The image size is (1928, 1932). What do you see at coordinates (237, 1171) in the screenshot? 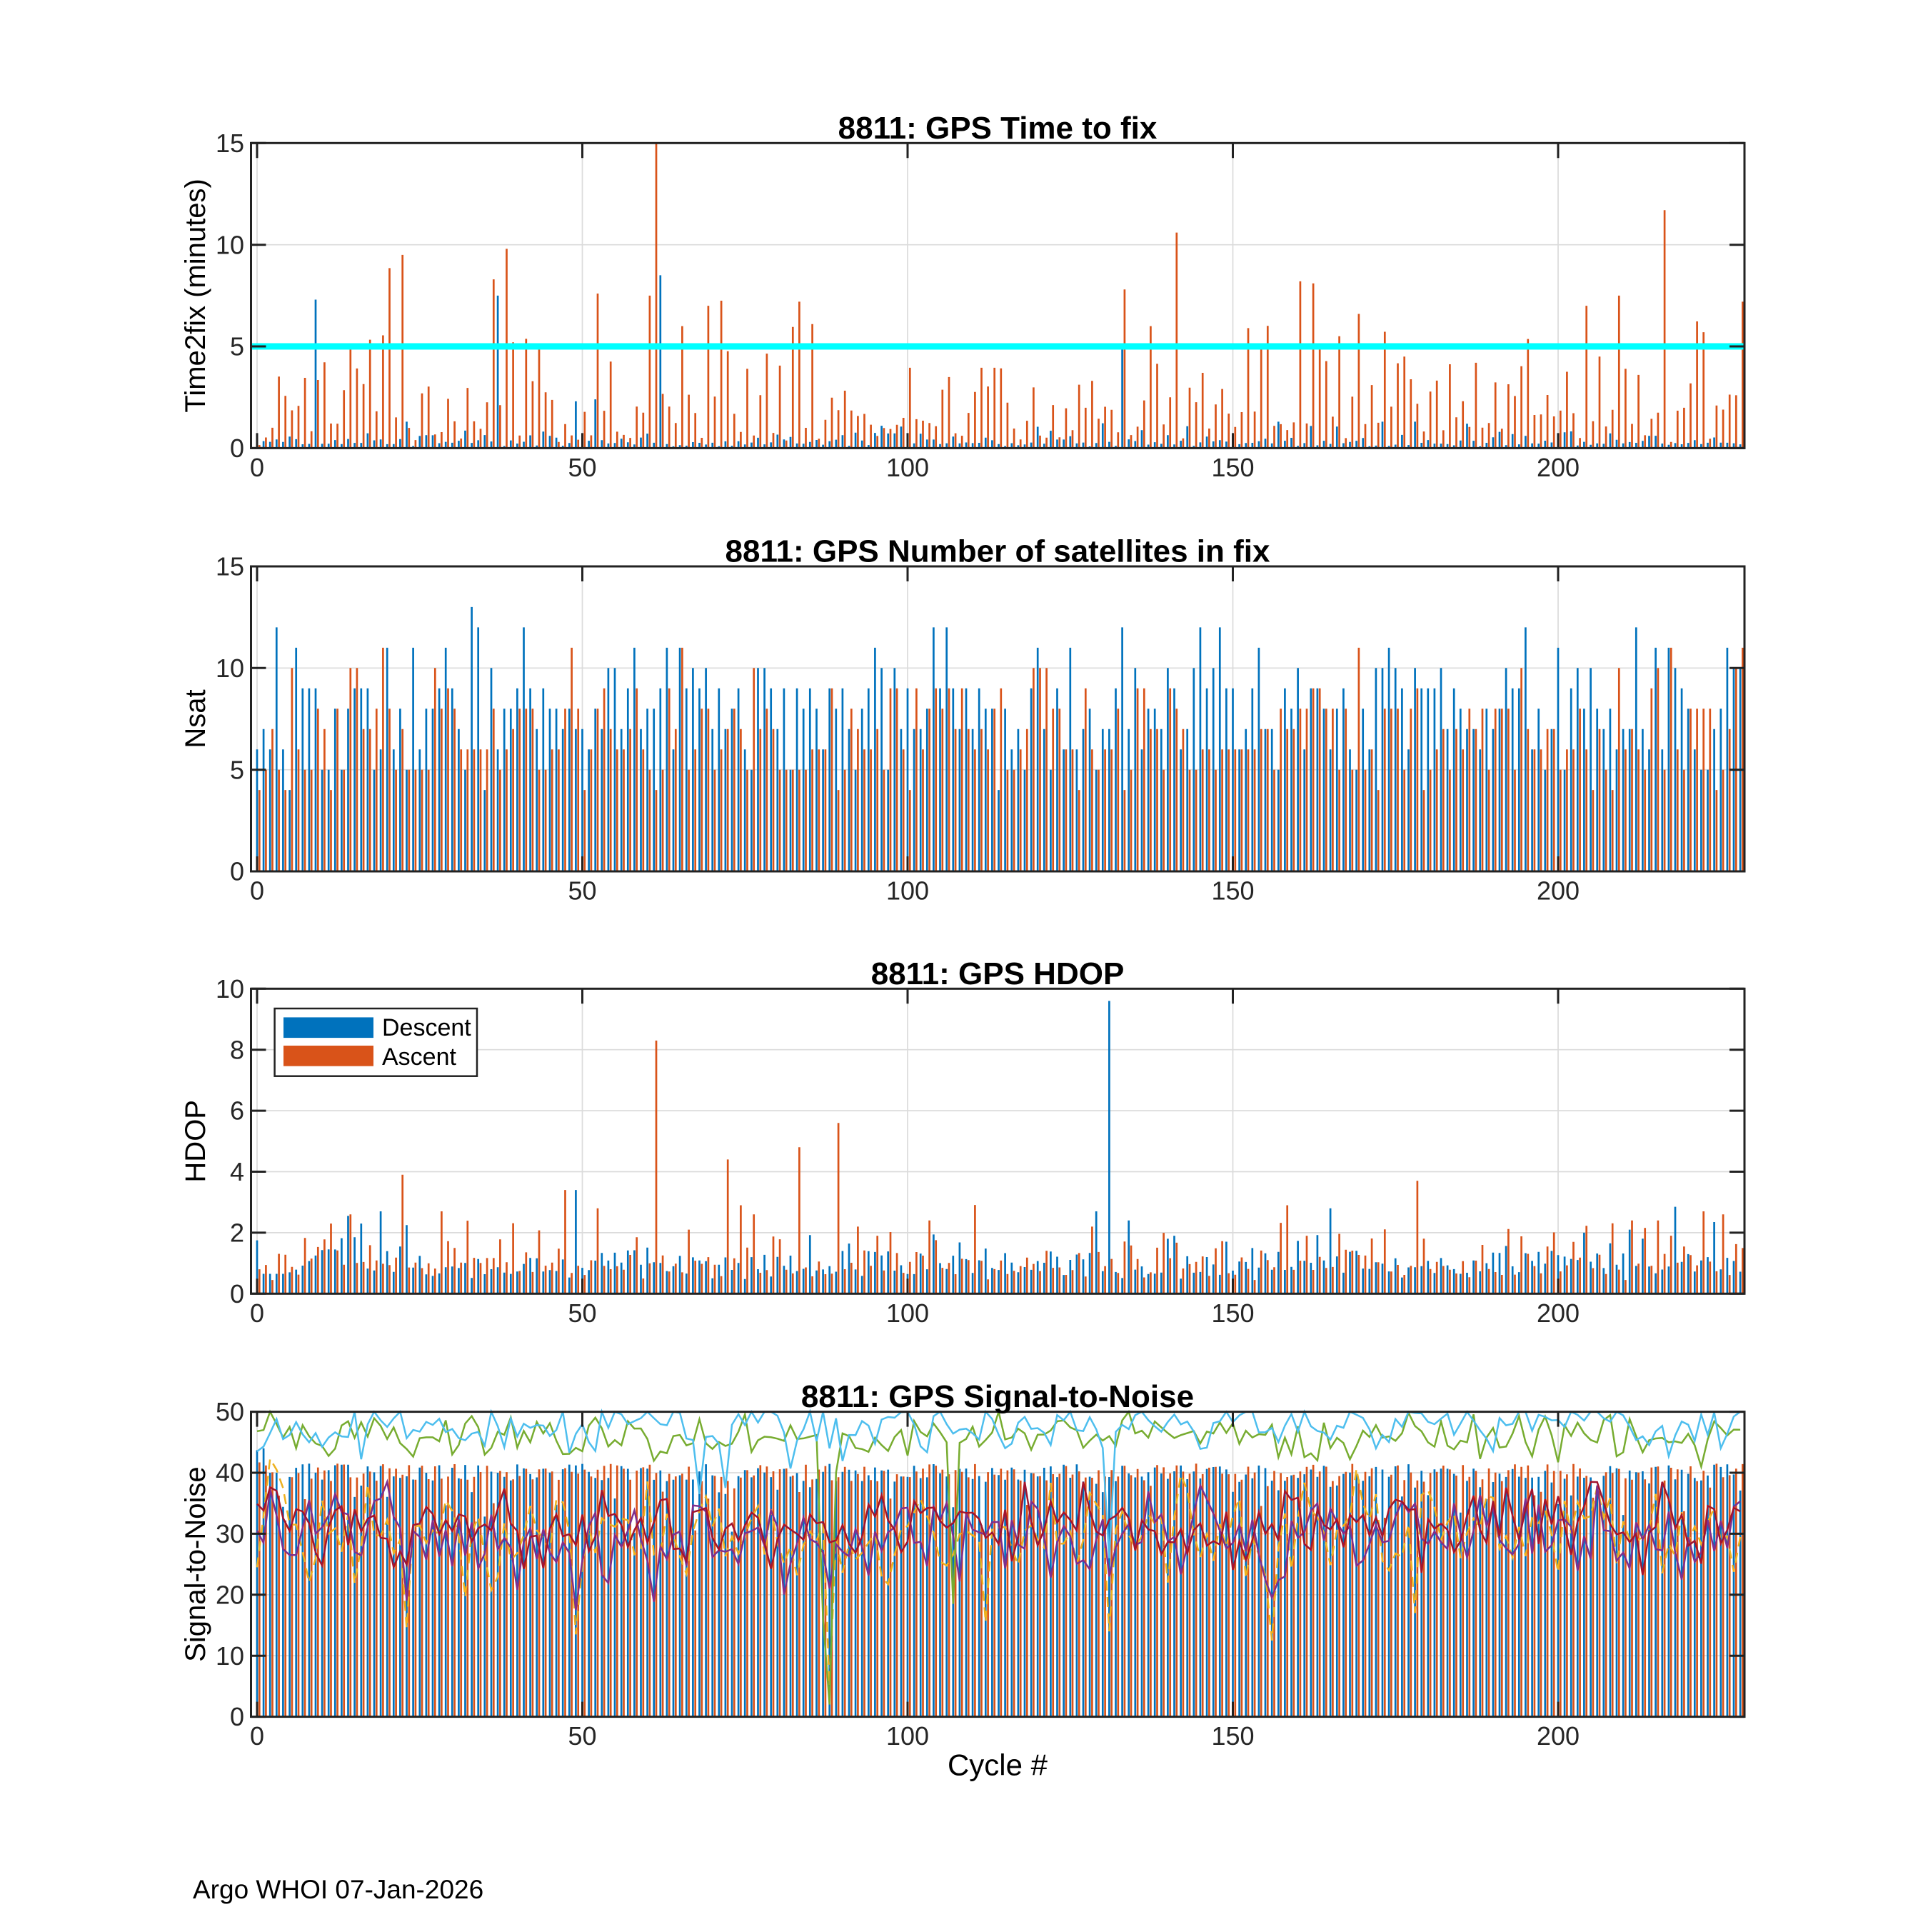
I see `svg-text: 4` at bounding box center [237, 1171].